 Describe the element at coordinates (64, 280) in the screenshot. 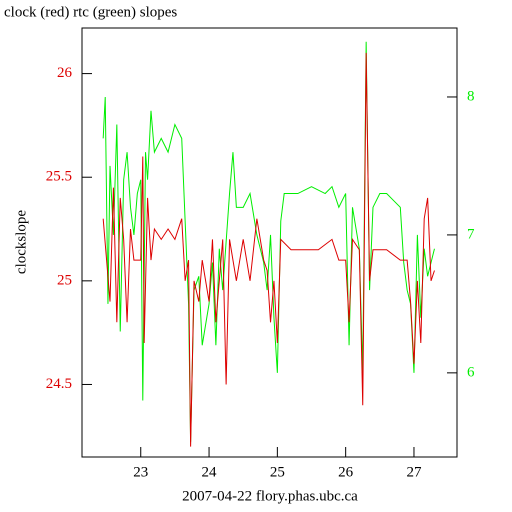

I see `y-tick-label: 25` at that location.